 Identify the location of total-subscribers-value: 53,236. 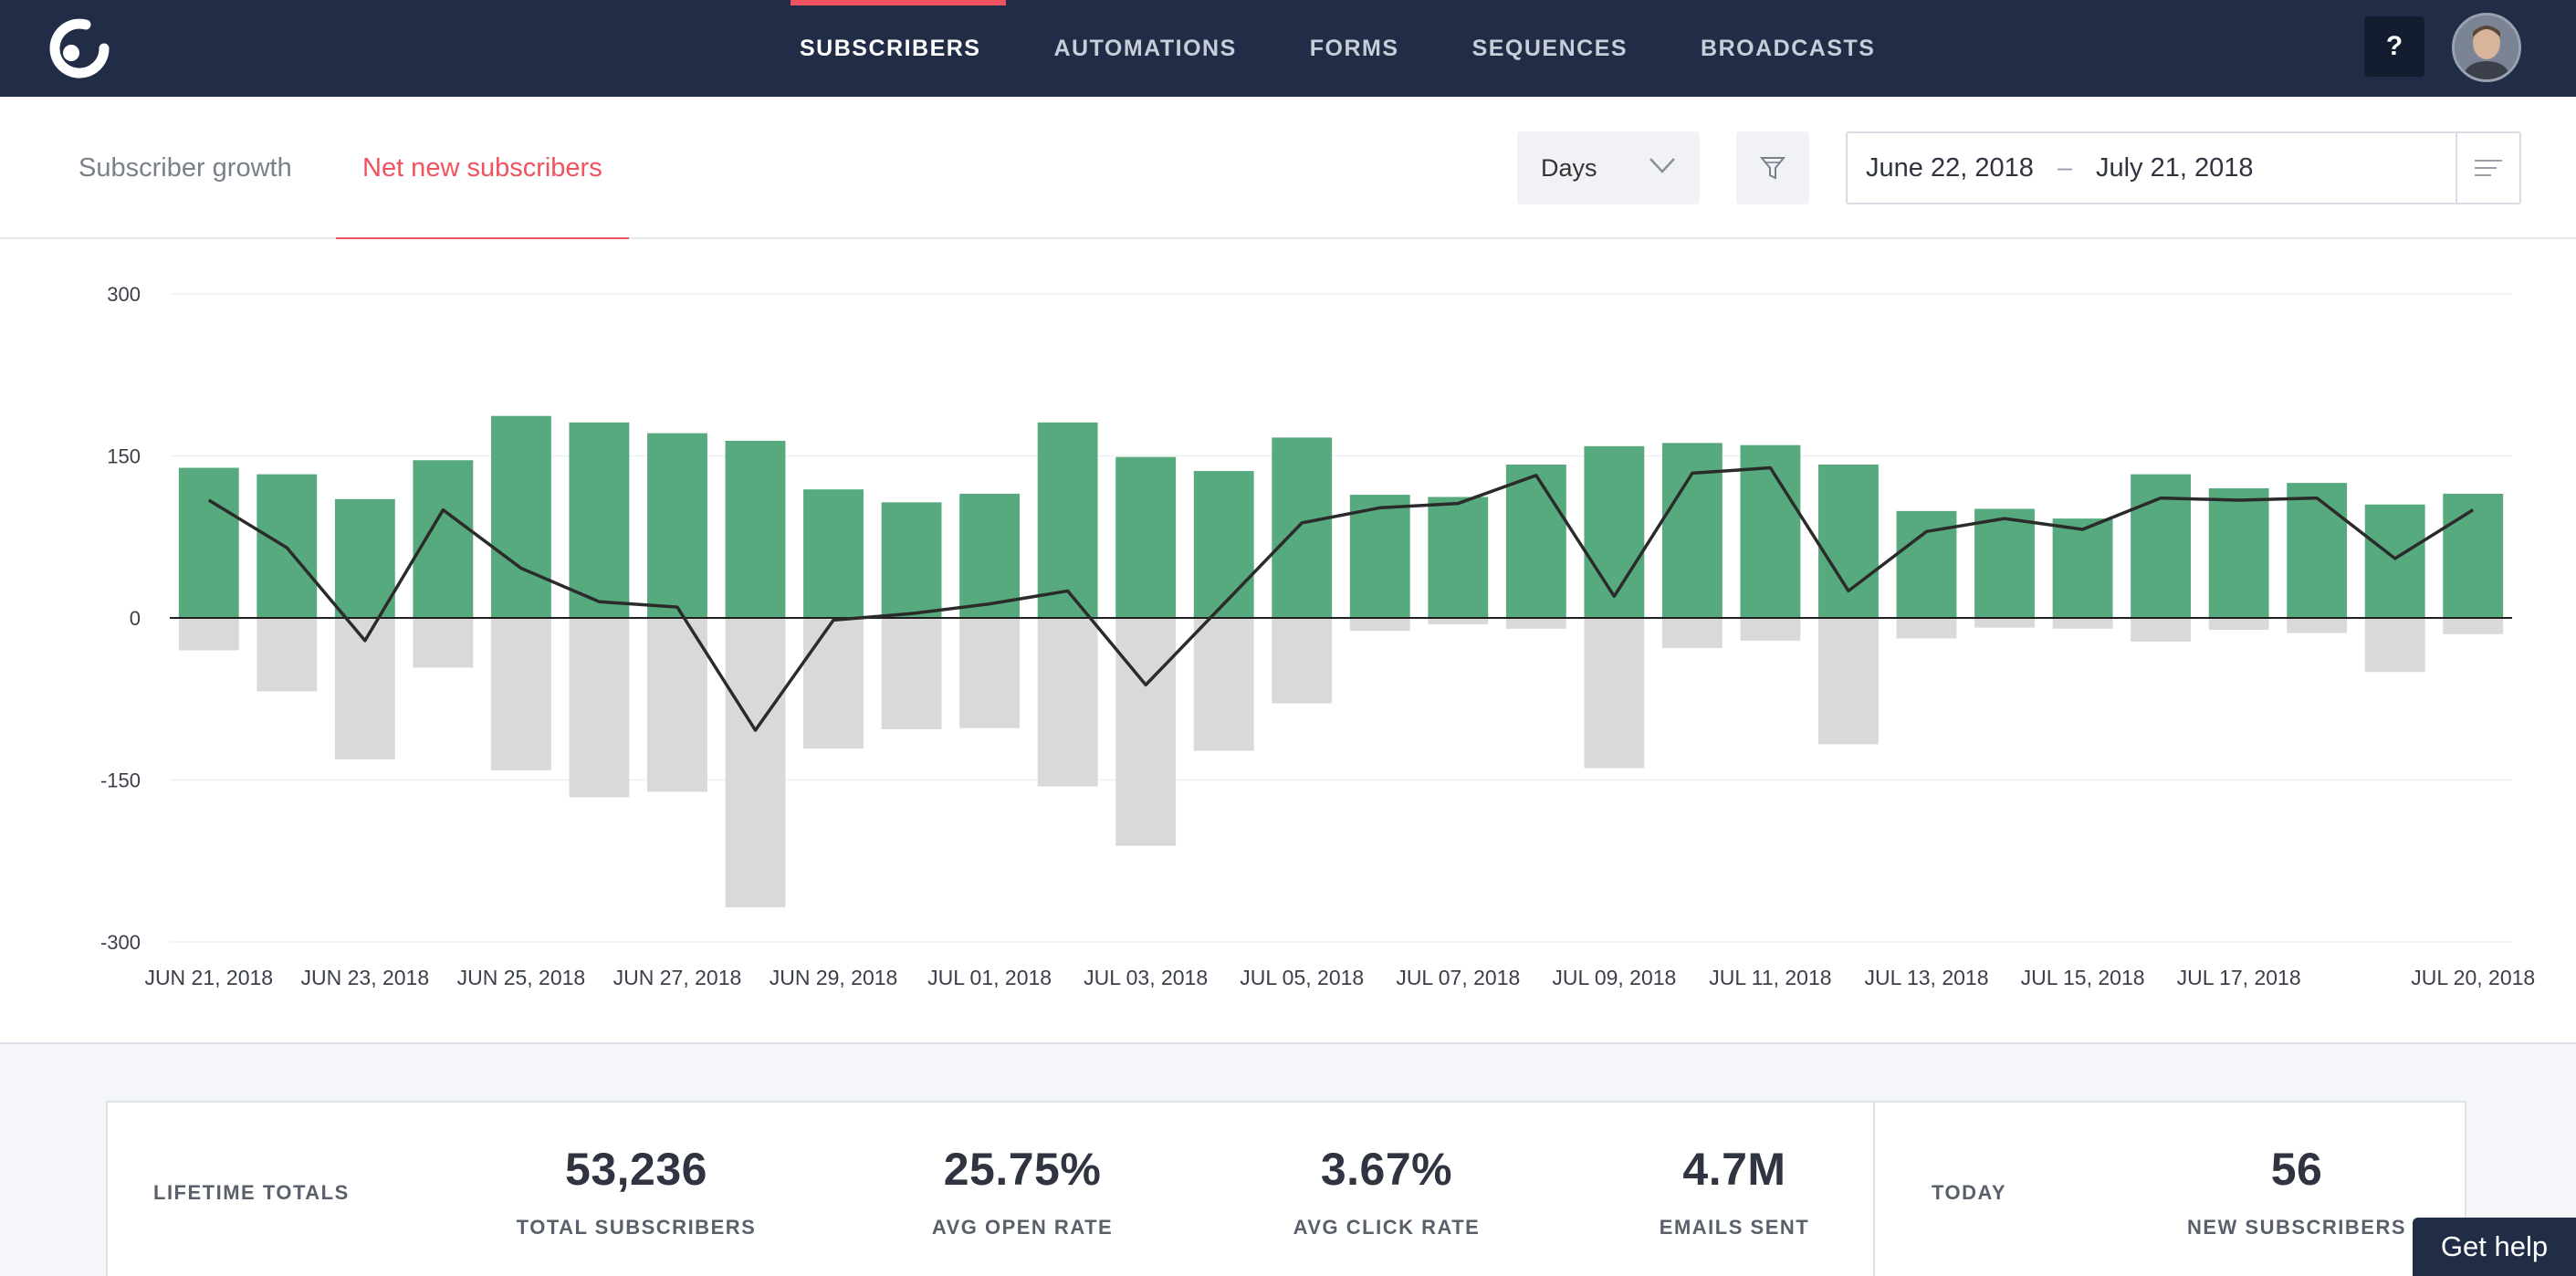
(636, 1169).